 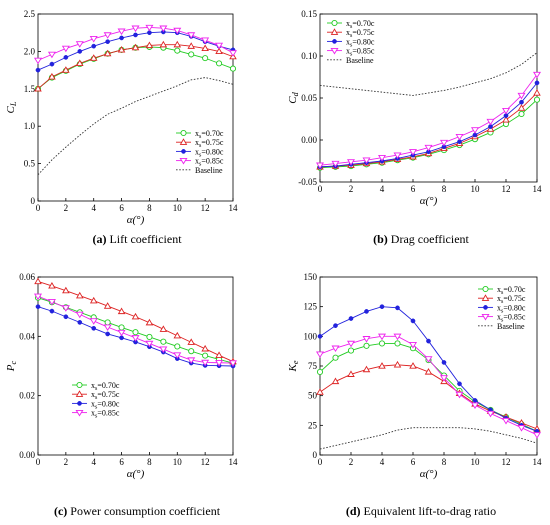 I want to click on y-tick-label: 0.06, so click(x=27, y=277).